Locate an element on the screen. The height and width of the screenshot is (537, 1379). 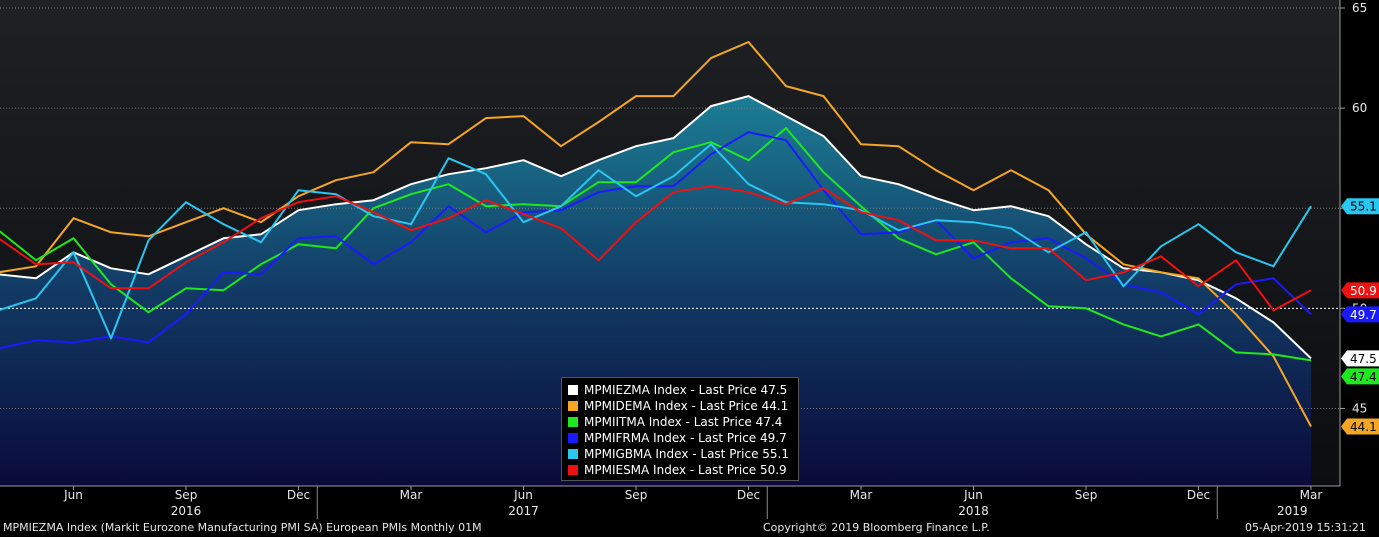
legend-label: MPMIFRMA Index - Last Price 49.7 is located at coordinates (685, 438).